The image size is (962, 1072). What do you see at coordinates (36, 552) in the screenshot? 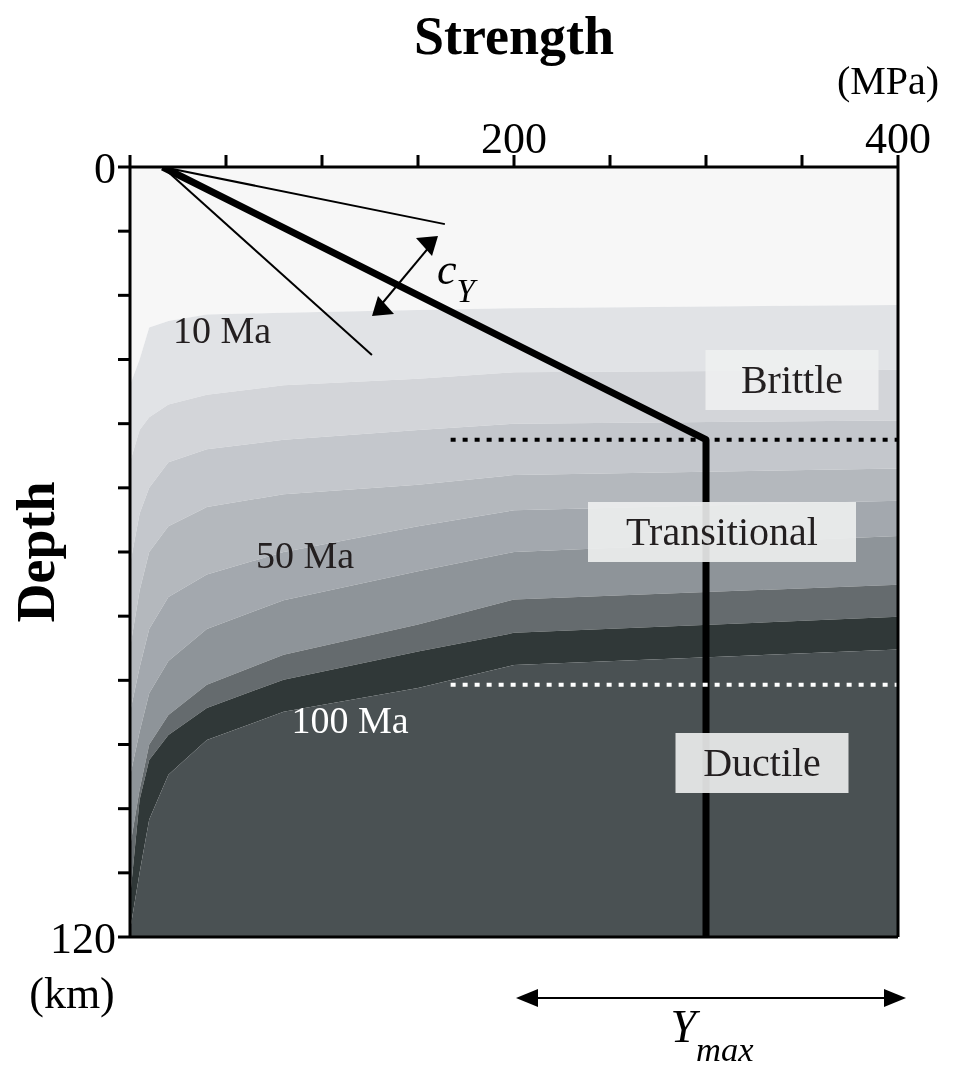
I see `y-axis-title: Depth` at bounding box center [36, 552].